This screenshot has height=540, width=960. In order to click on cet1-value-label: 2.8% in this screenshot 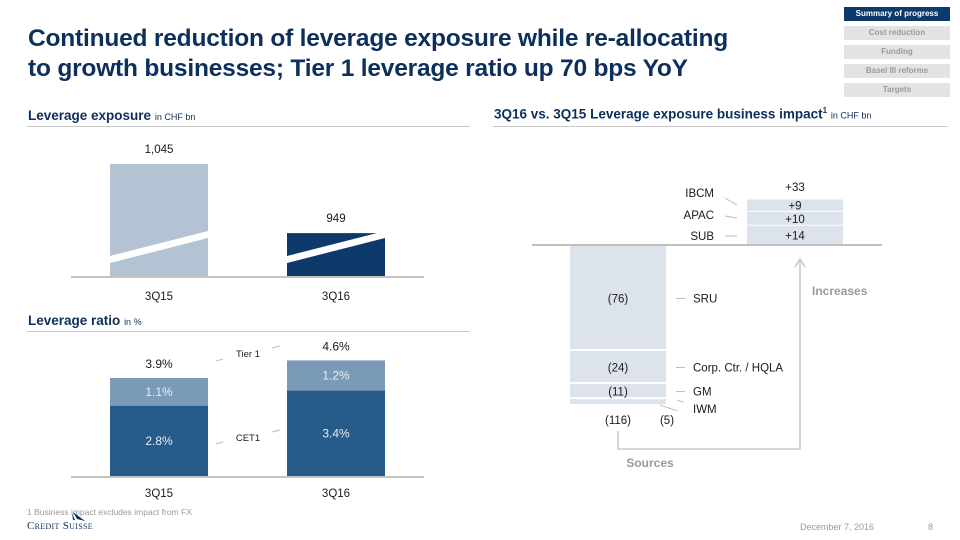, I will do `click(159, 441)`.